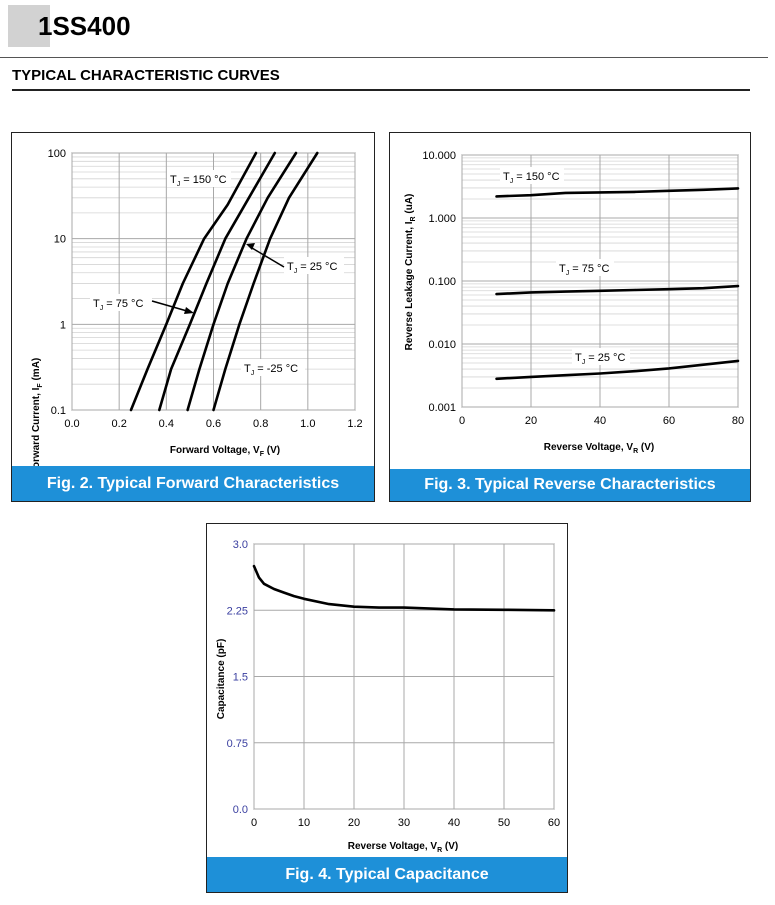 Image resolution: width=775 pixels, height=905 pixels. I want to click on x-tick-label: 50, so click(504, 823).